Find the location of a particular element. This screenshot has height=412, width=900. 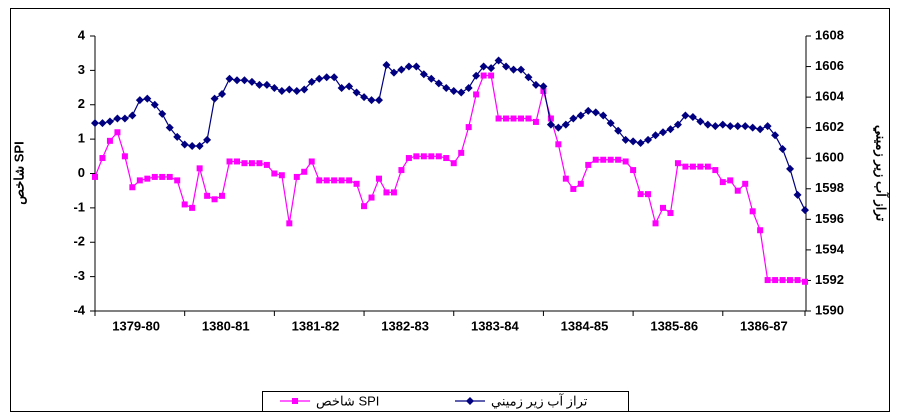

y-tick-label: 3 is located at coordinates (81, 69).